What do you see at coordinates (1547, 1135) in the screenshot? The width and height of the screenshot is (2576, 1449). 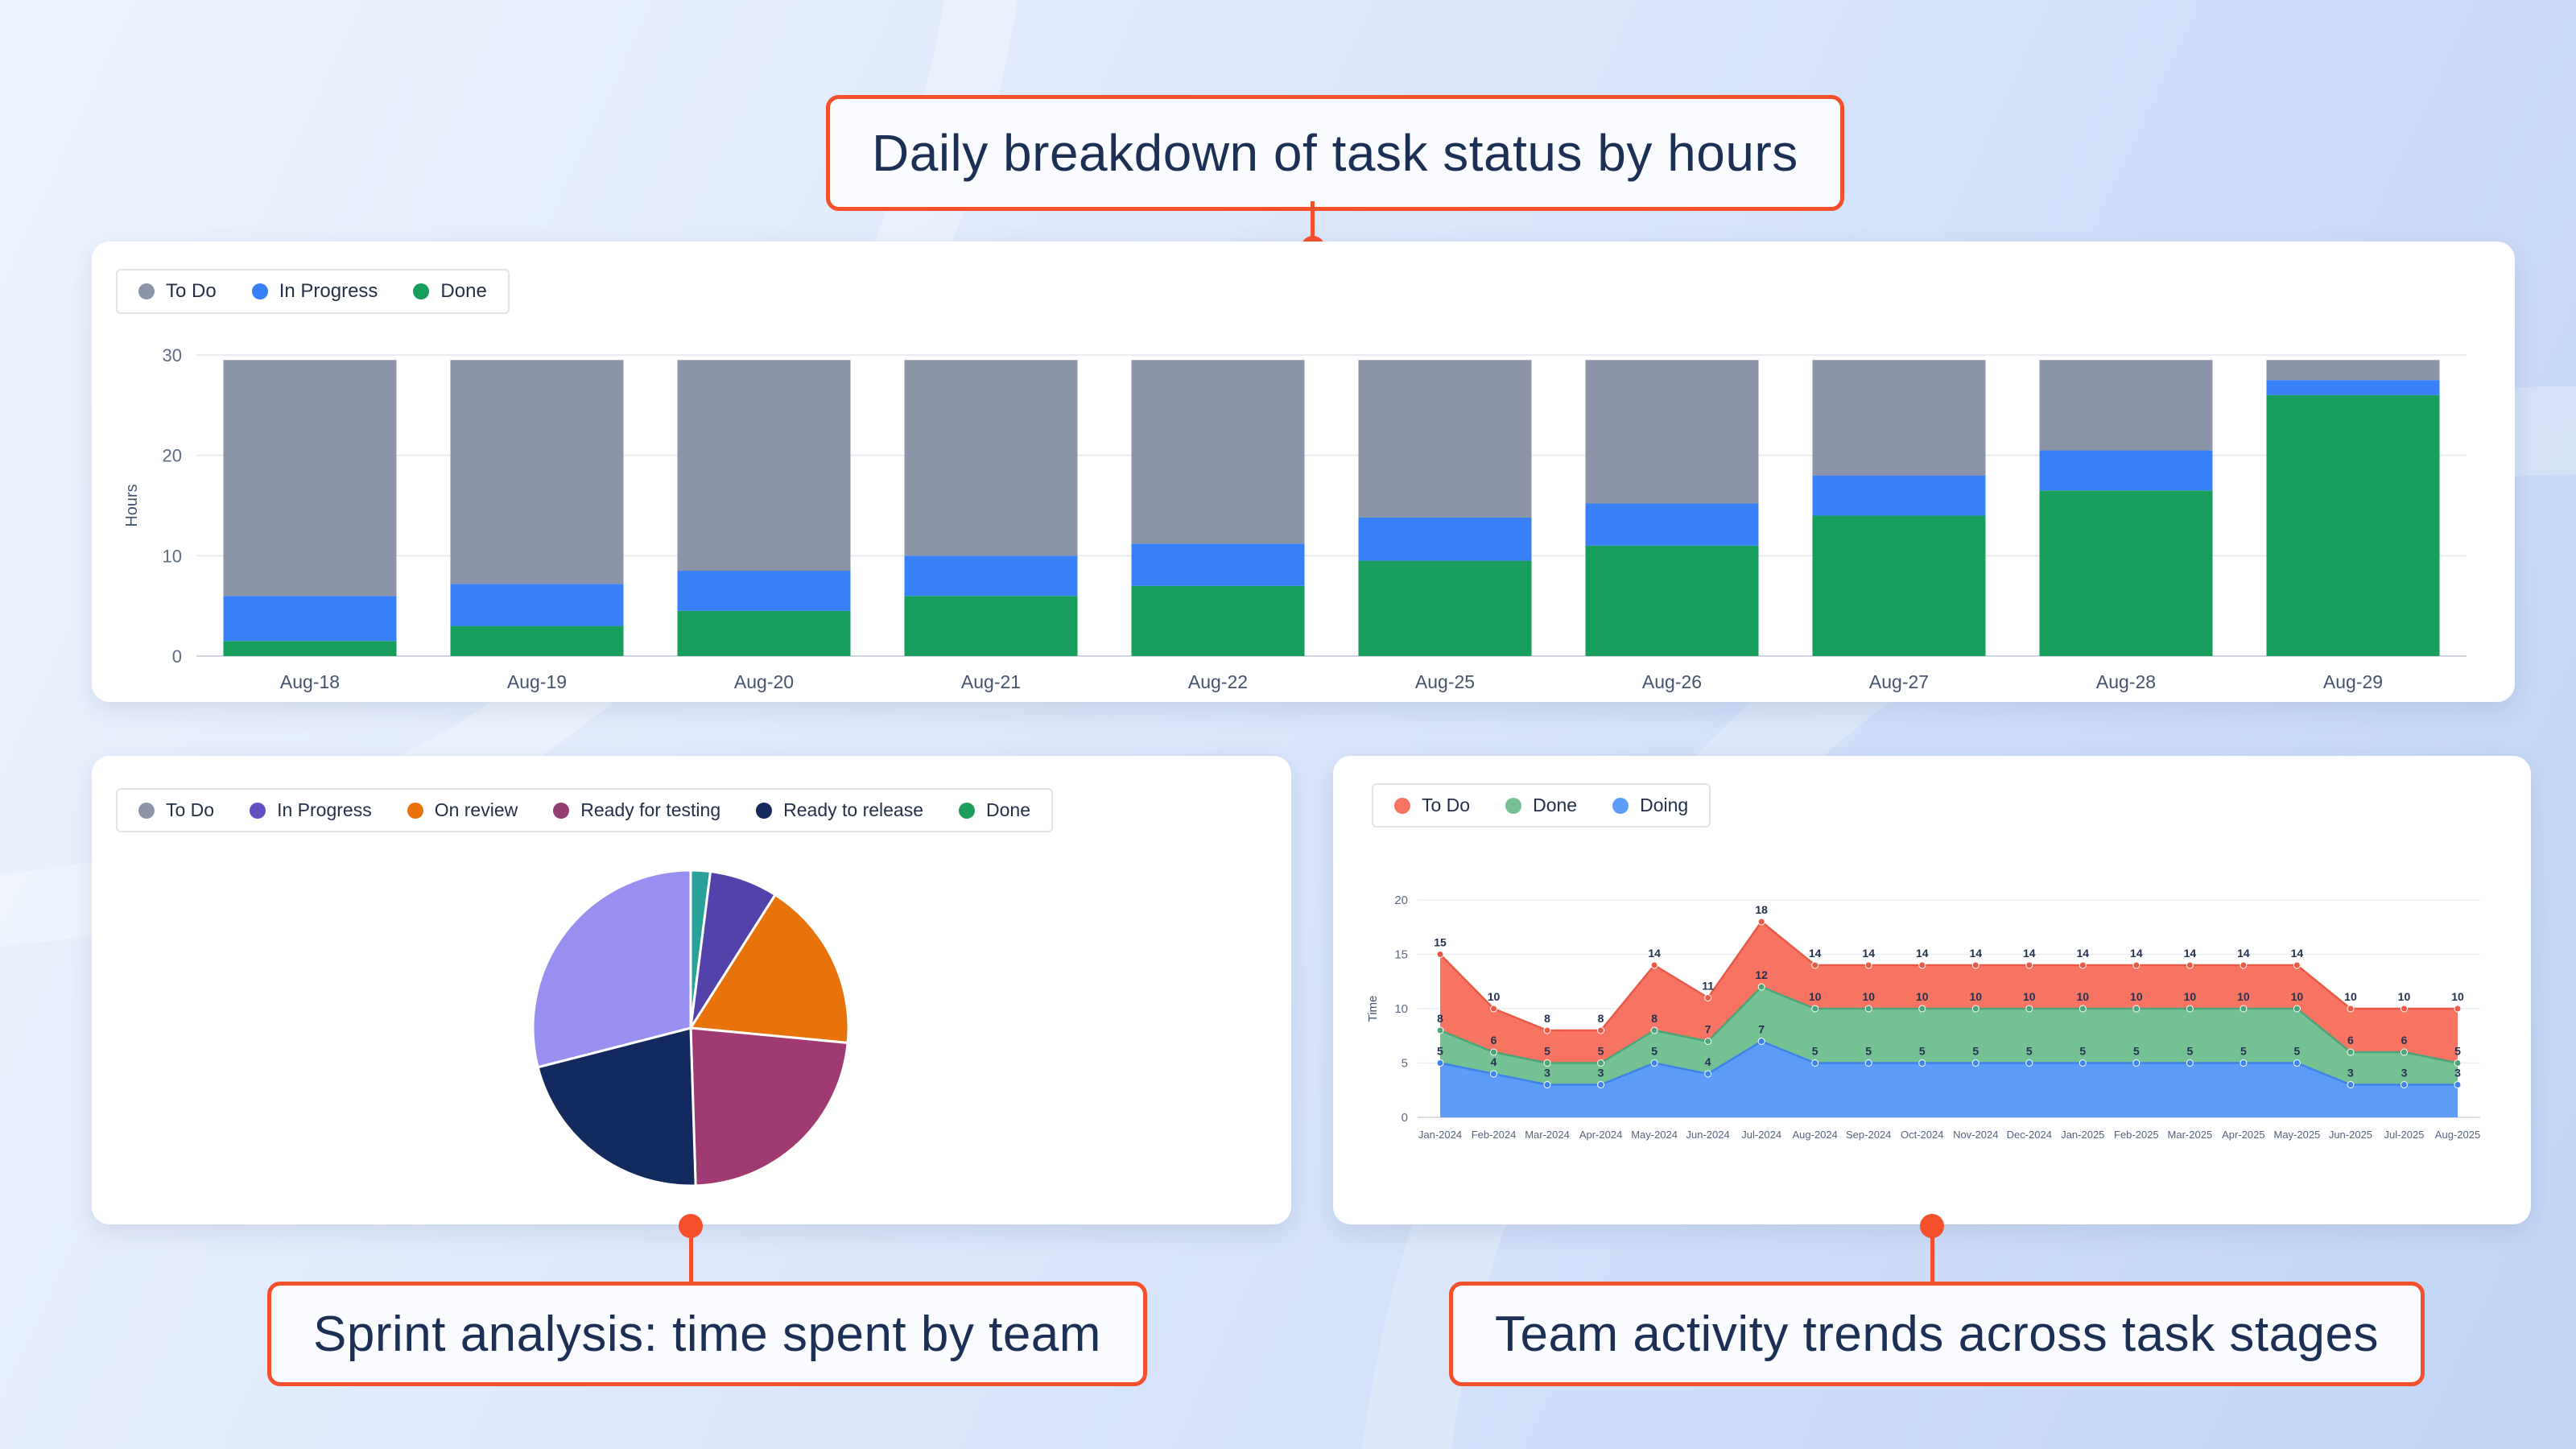 I see `svg-text: Mar-2024` at bounding box center [1547, 1135].